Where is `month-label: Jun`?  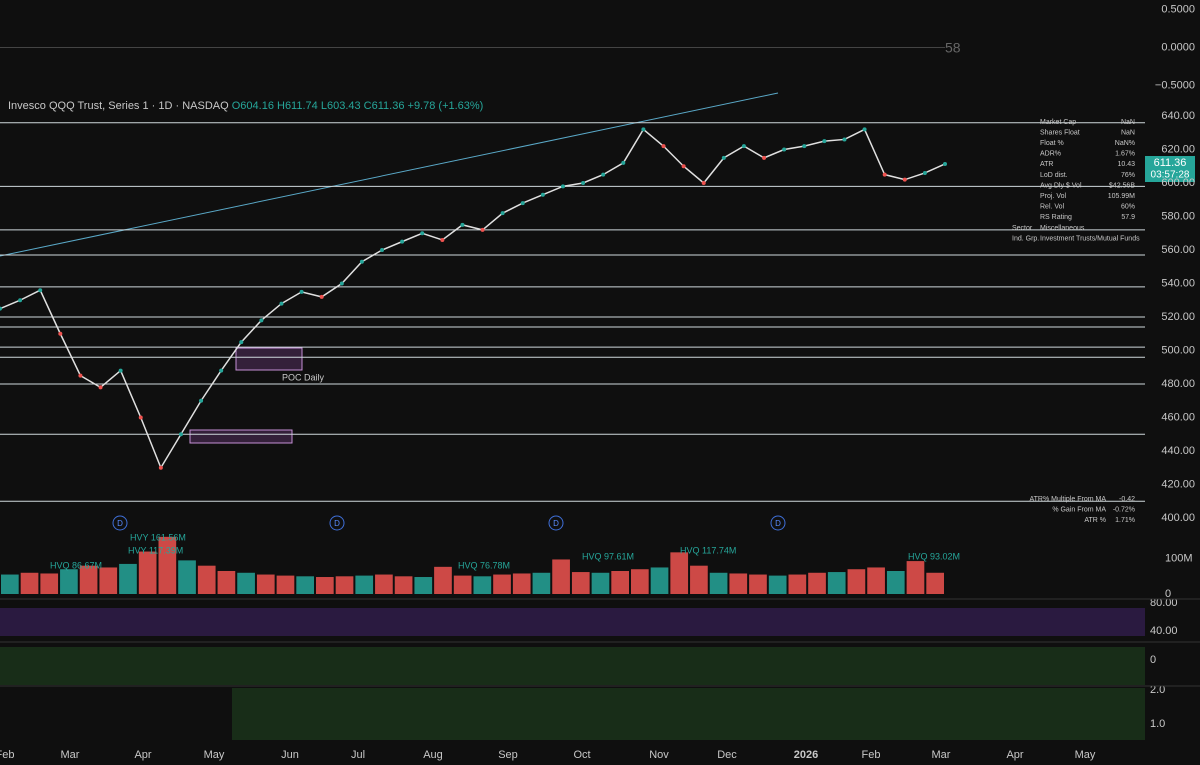 month-label: Jun is located at coordinates (290, 755).